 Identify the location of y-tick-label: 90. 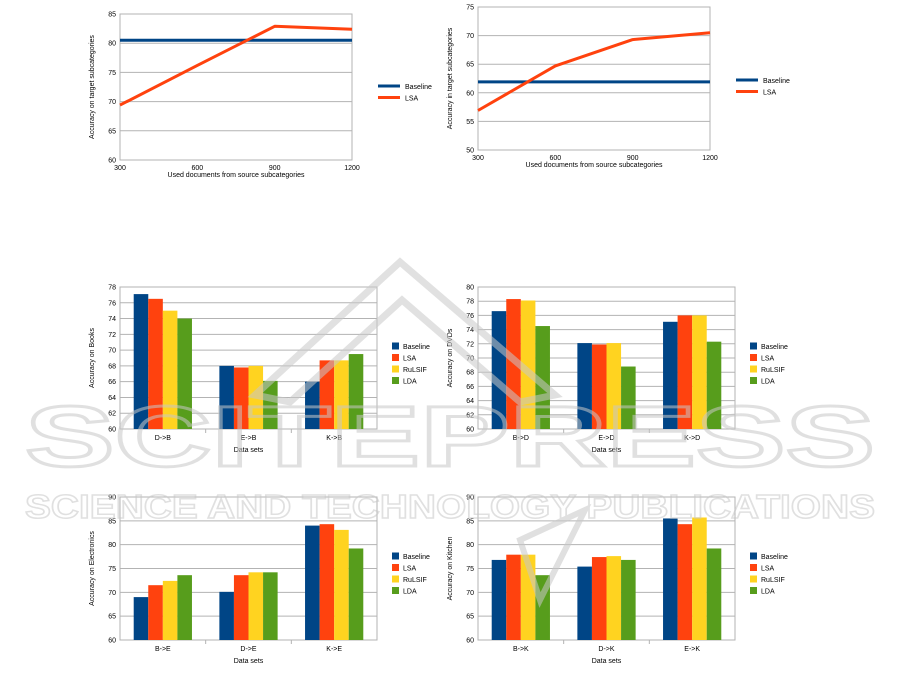
(470, 498).